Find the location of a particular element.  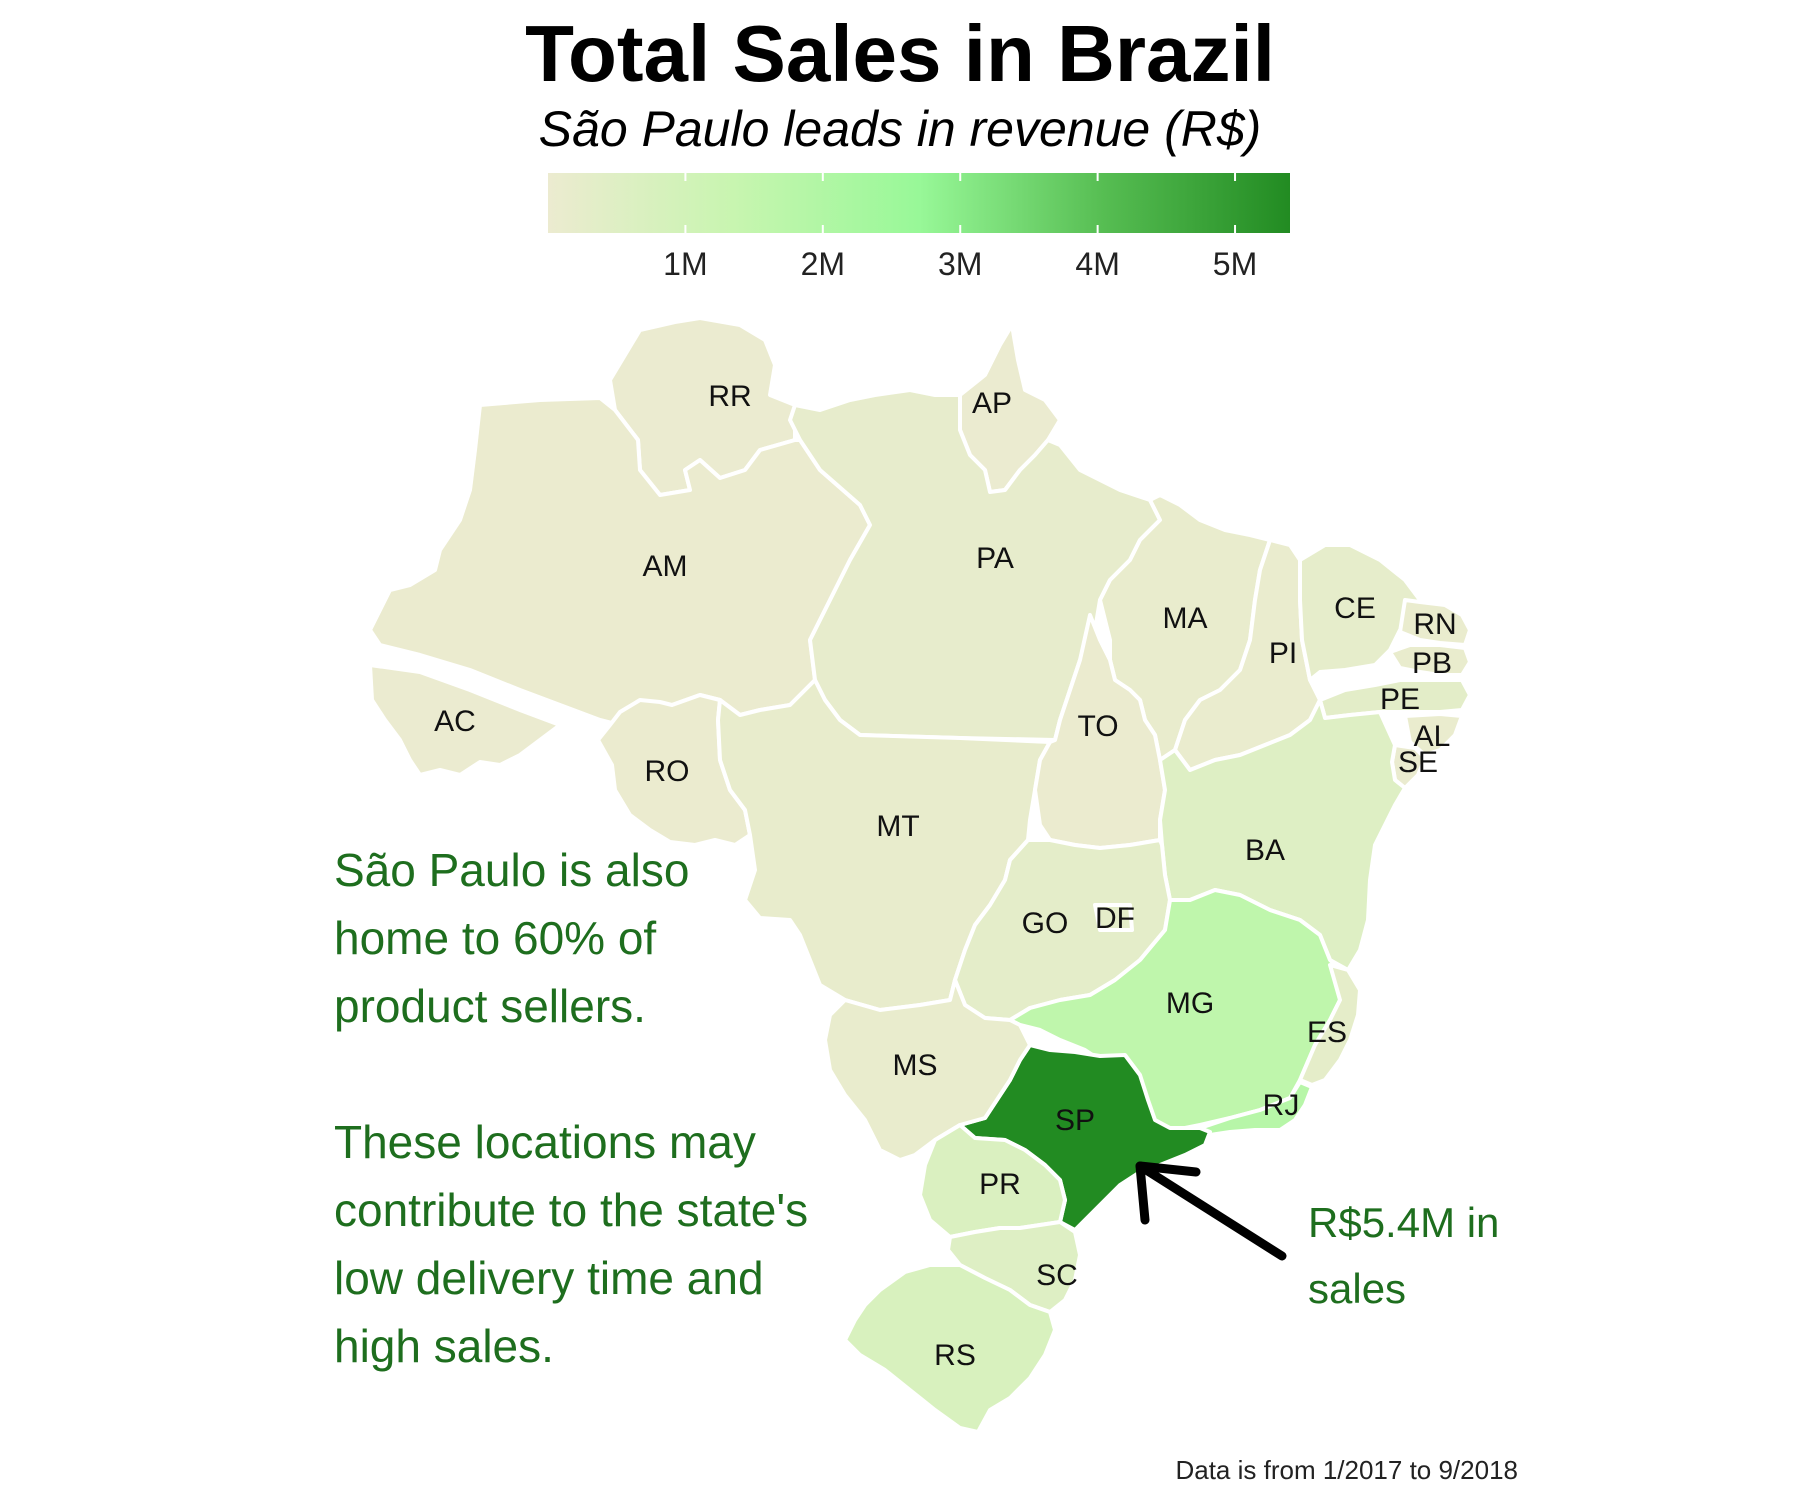

state-pb is located at coordinates (1430, 660).